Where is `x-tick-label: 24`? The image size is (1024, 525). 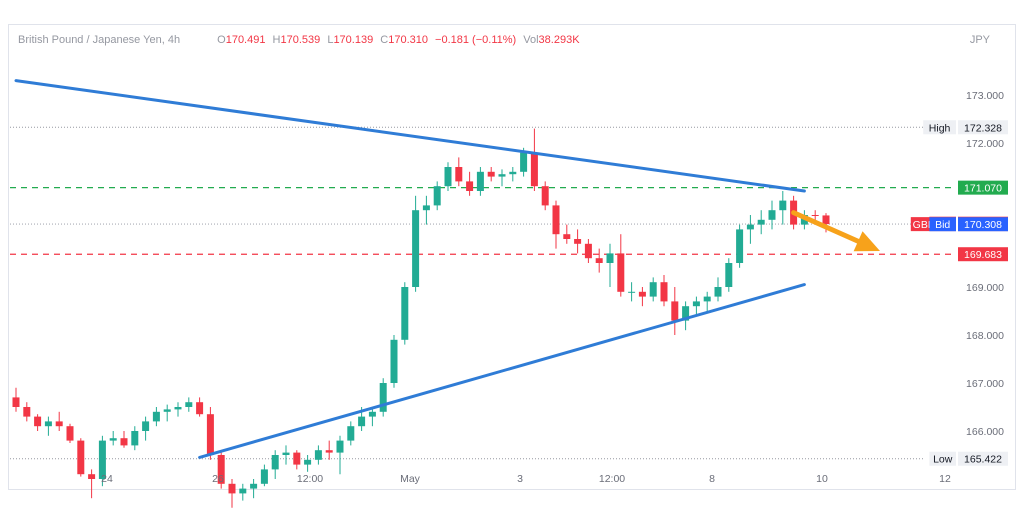 x-tick-label: 24 is located at coordinates (107, 479).